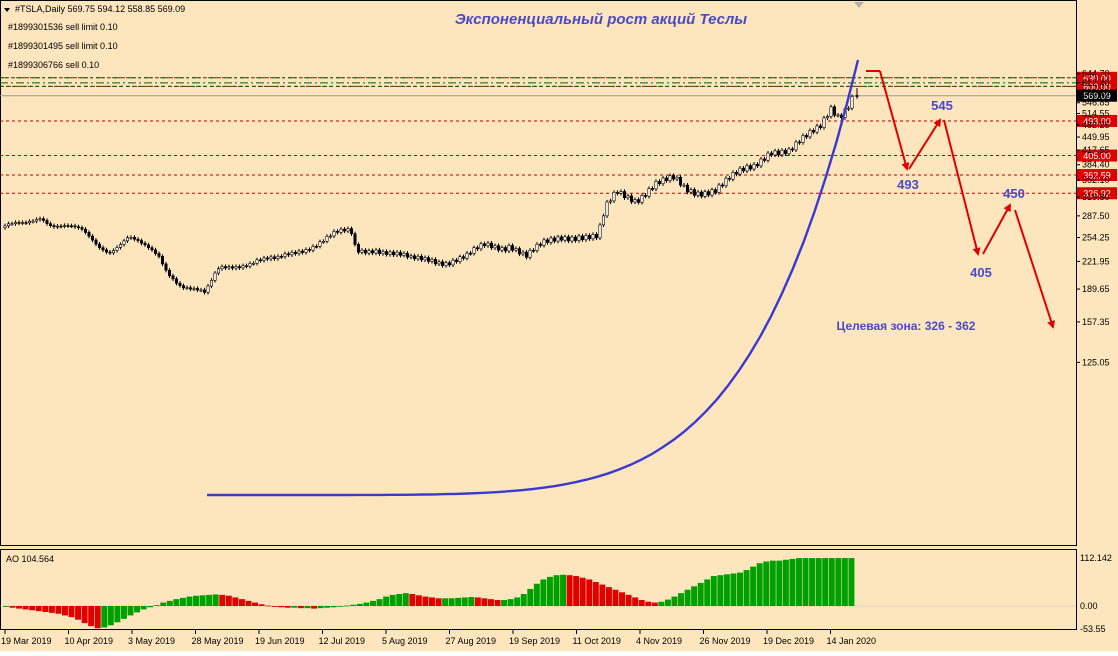  Describe the element at coordinates (89, 641) in the screenshot. I see `x-tick-label: 10 Apr 2019` at that location.